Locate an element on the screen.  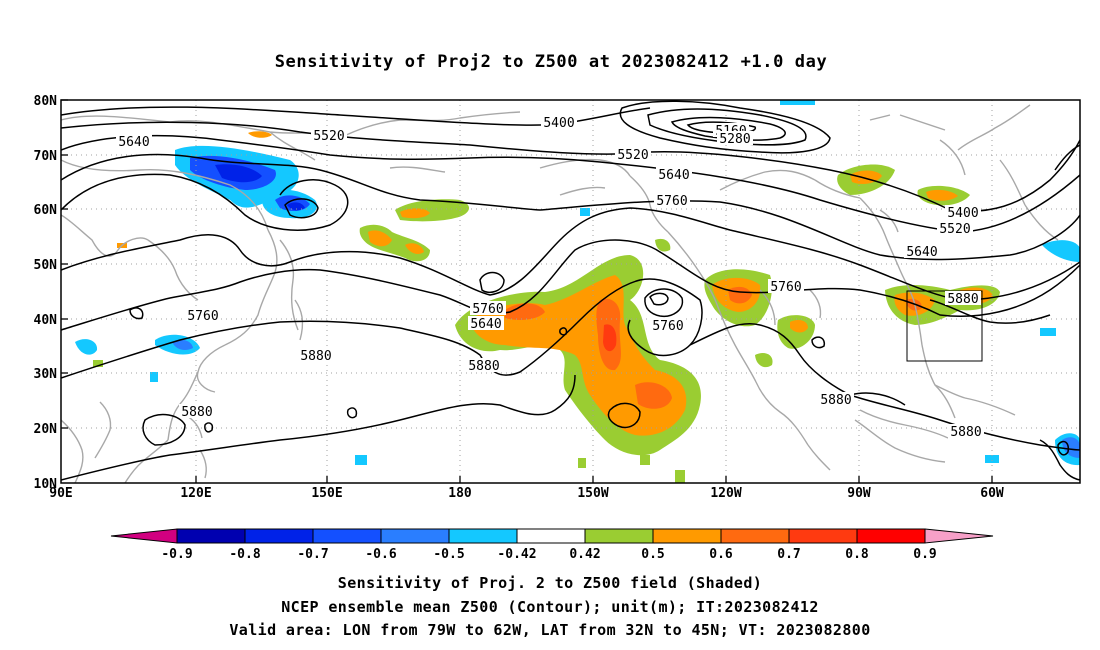
lon-label: 90E is located at coordinates (60, 493).